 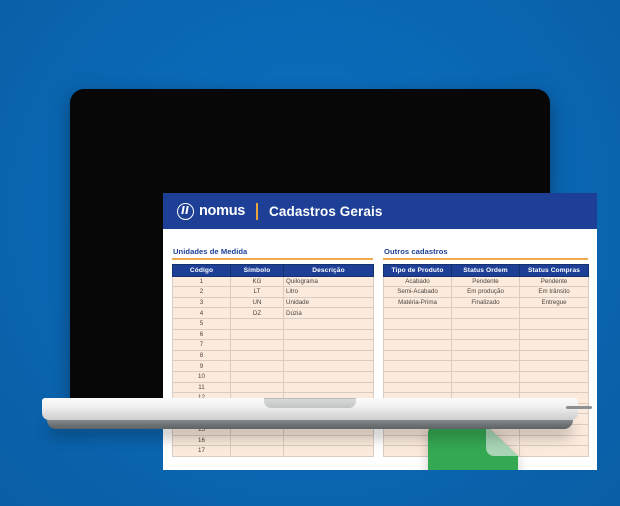 I want to click on table-row: Acabado Pendente Pendente, so click(x=486, y=281).